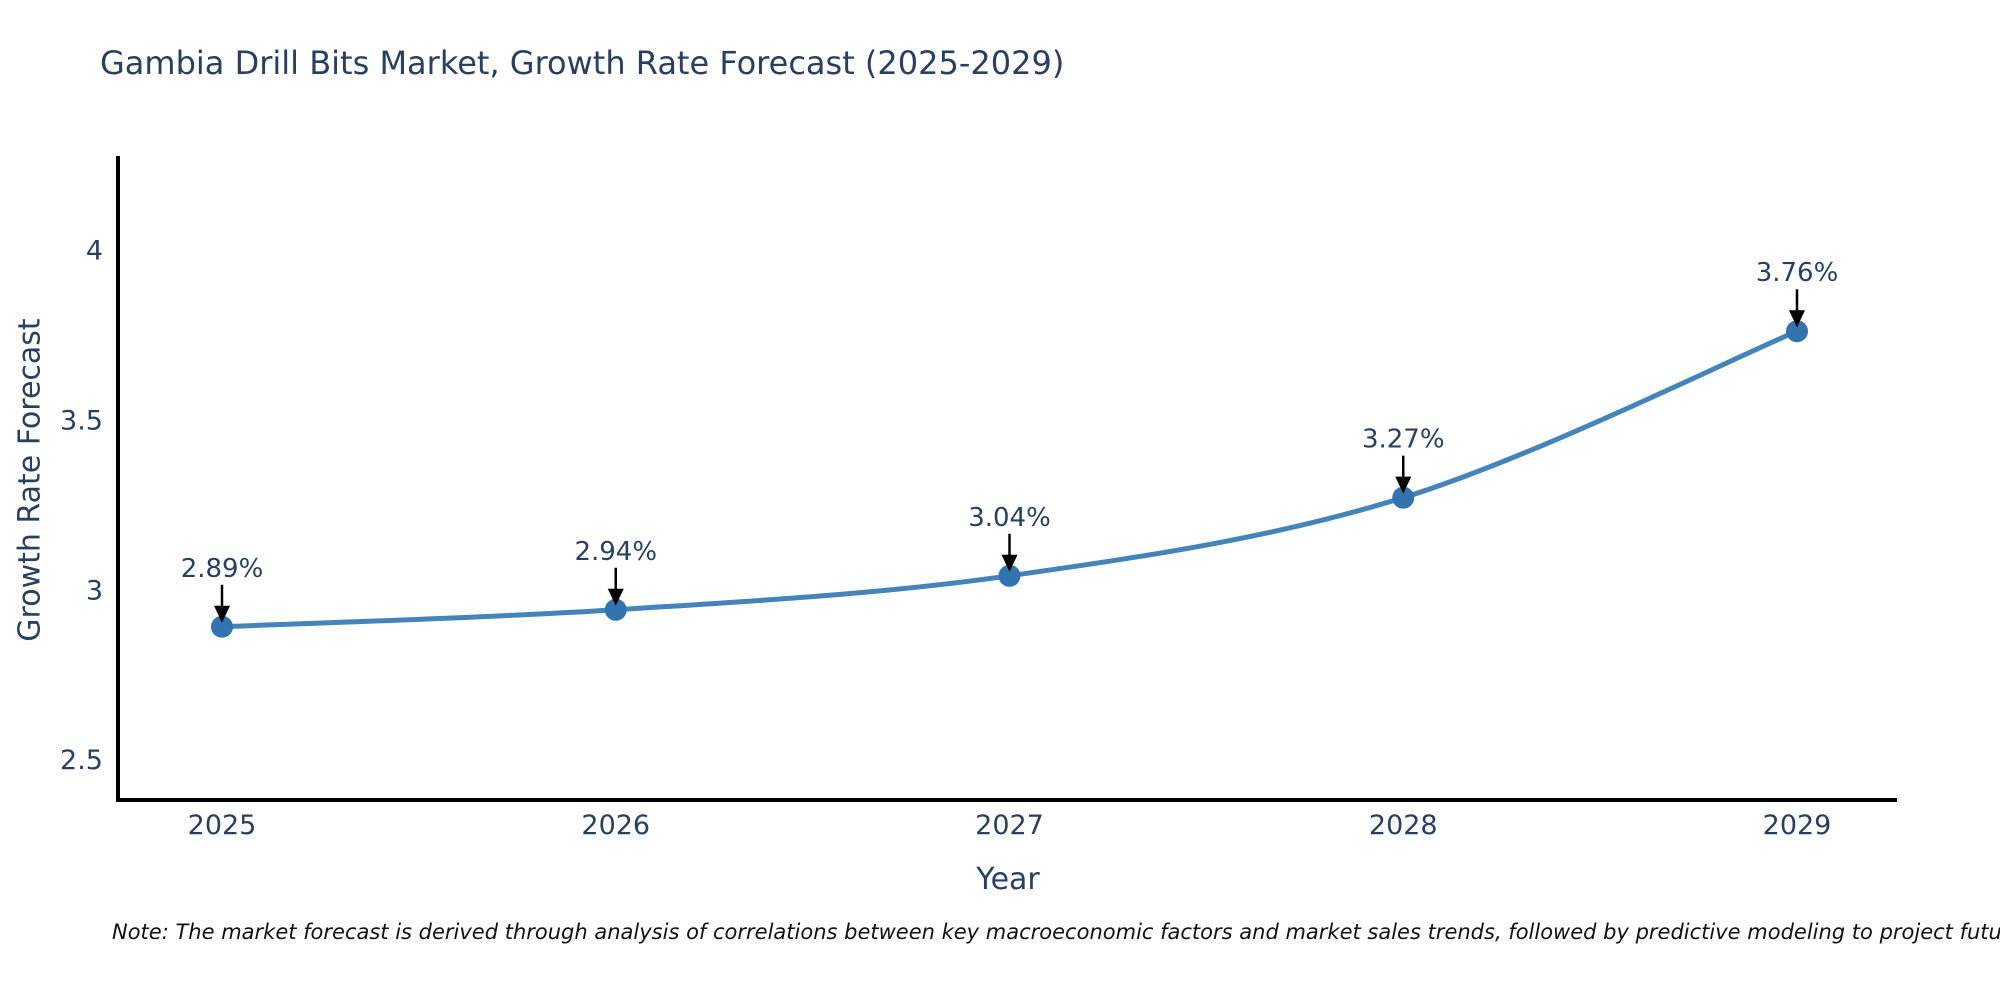 Image resolution: width=2000 pixels, height=1000 pixels. Describe the element at coordinates (615, 825) in the screenshot. I see `x-tick-label: 2026` at that location.